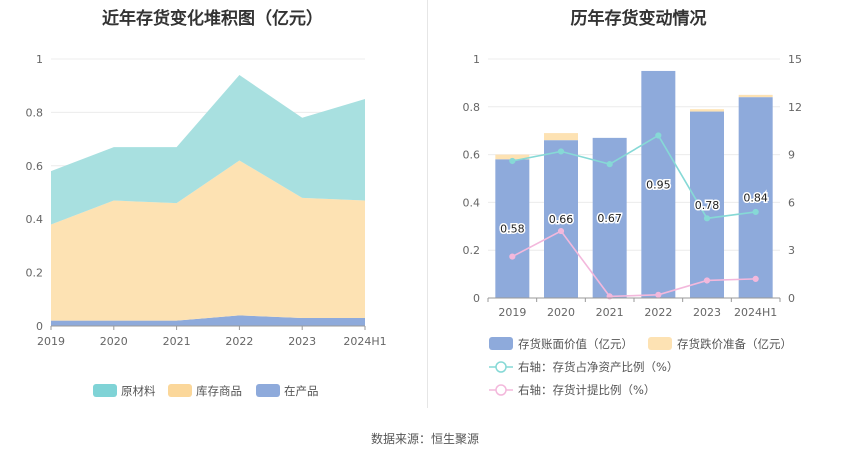 The width and height of the screenshot is (850, 459). I want to click on left-y-tick-label: 0.6, so click(35, 166).